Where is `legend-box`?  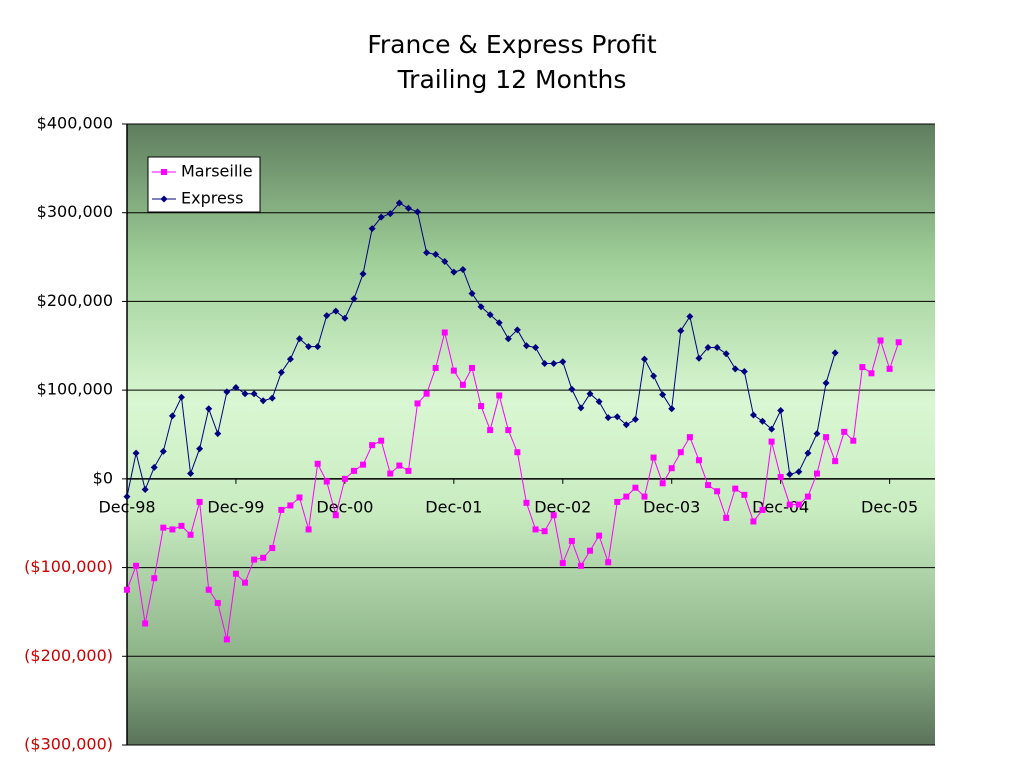 legend-box is located at coordinates (204, 184).